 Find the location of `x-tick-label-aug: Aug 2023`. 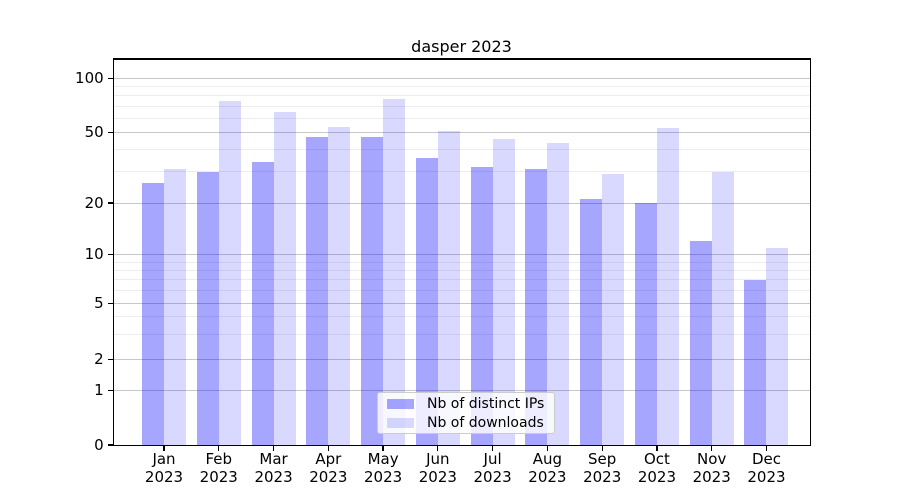

x-tick-label-aug: Aug 2023 is located at coordinates (547, 468).